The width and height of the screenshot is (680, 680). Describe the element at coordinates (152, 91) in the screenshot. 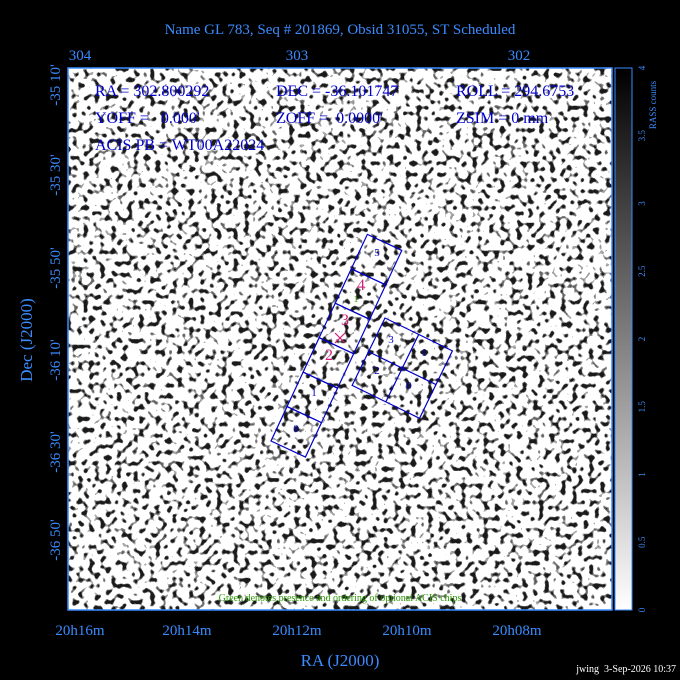

I see `info-text: RA = 302.800292` at that location.